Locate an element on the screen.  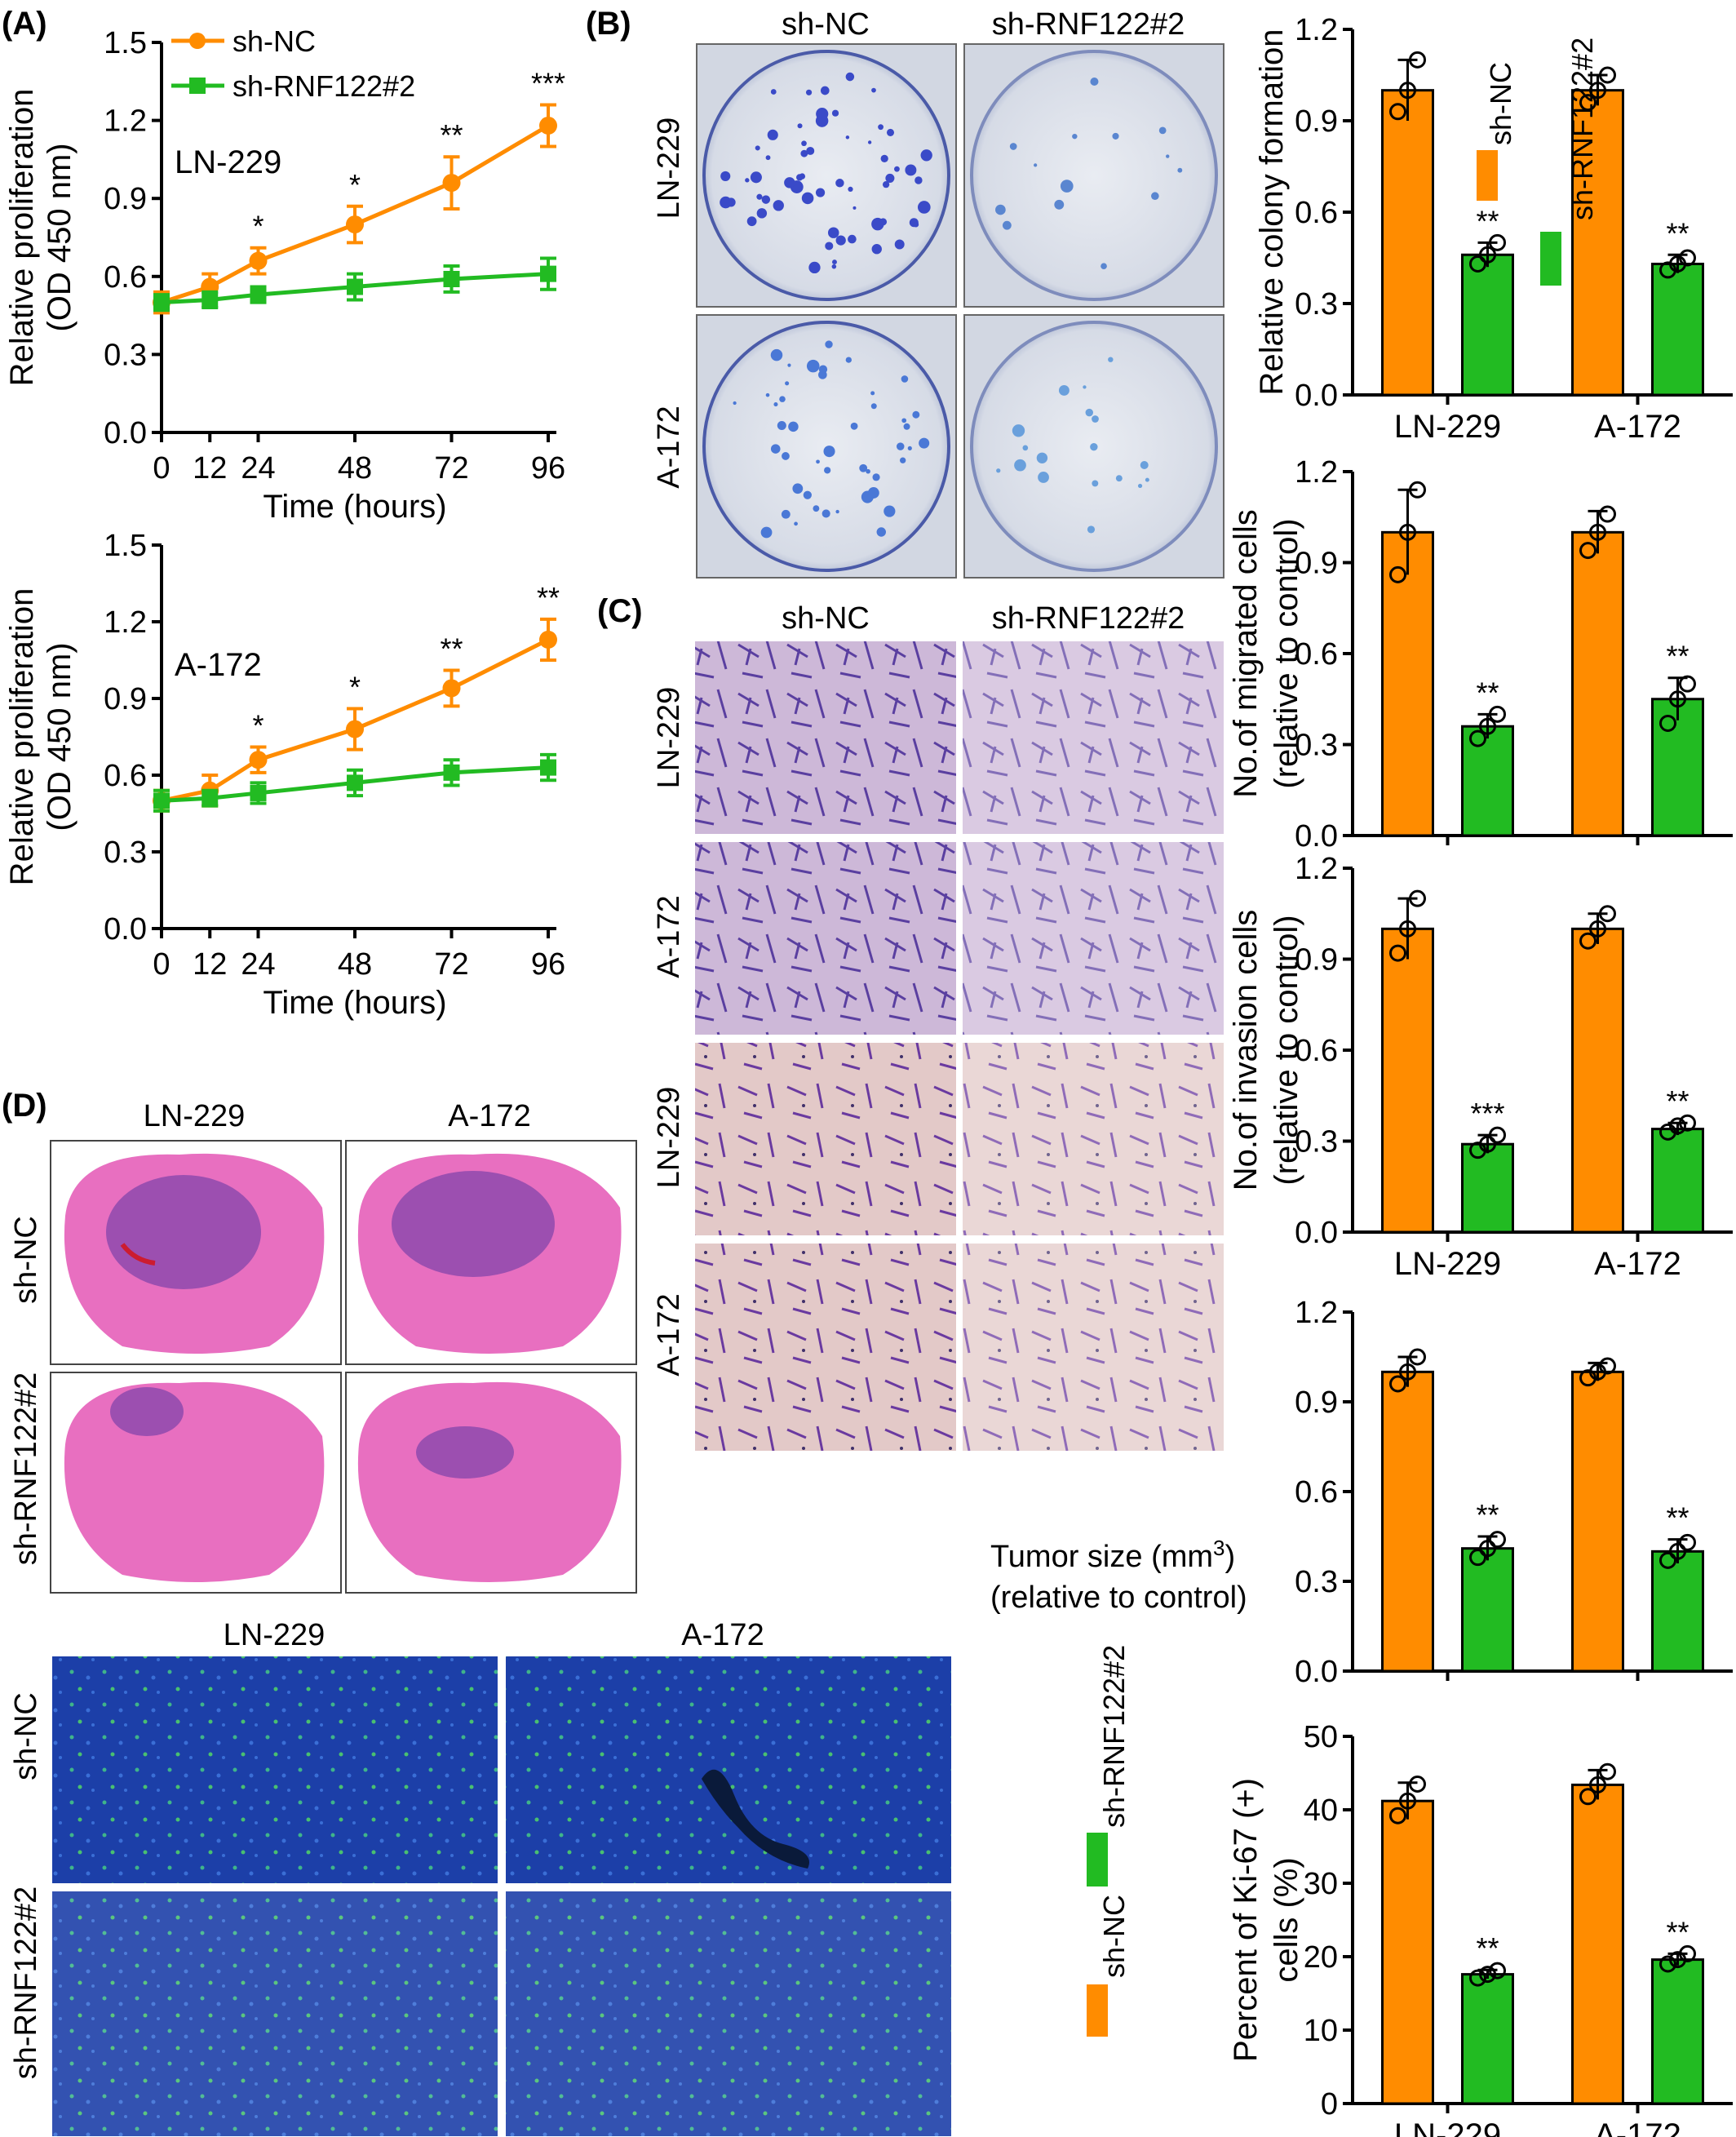
ki67-row-label-nc: sh-NC is located at coordinates (26, 1736).